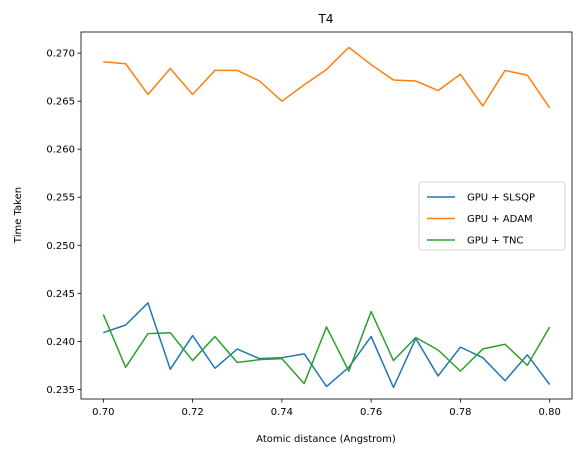 The width and height of the screenshot is (584, 455). What do you see at coordinates (550, 412) in the screenshot?
I see `x-tick-label: 0.80` at bounding box center [550, 412].